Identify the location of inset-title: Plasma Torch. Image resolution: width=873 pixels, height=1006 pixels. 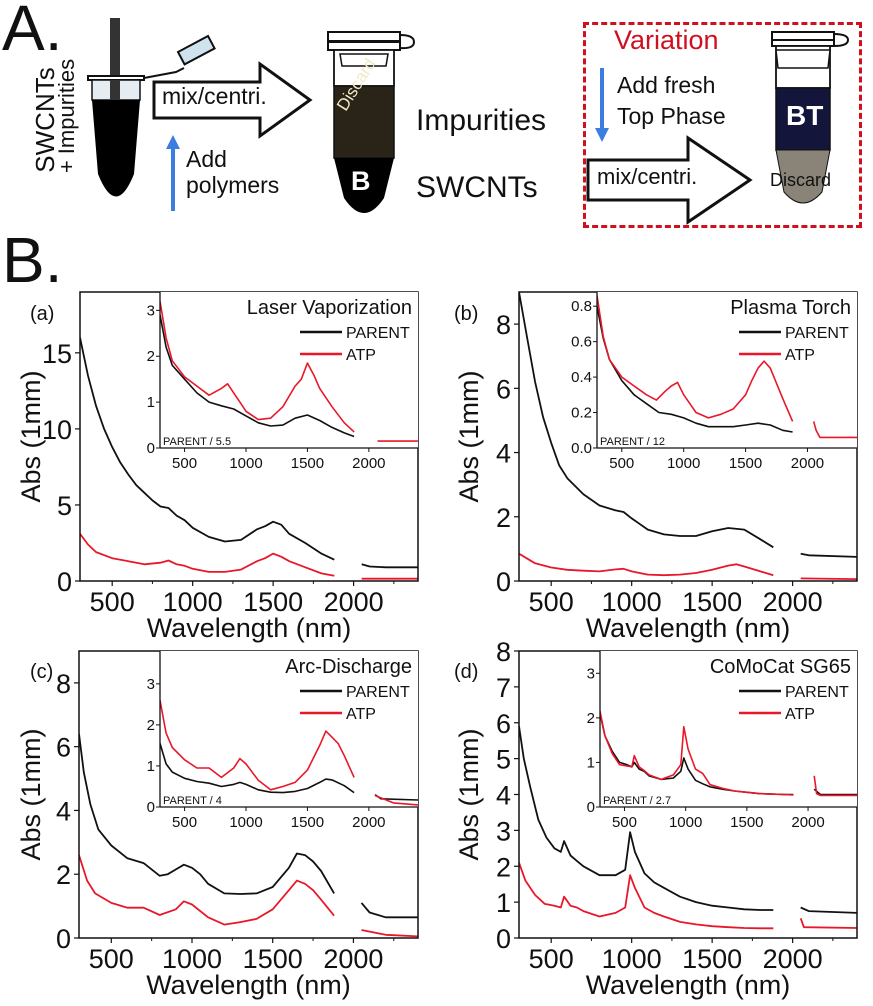
(790, 308).